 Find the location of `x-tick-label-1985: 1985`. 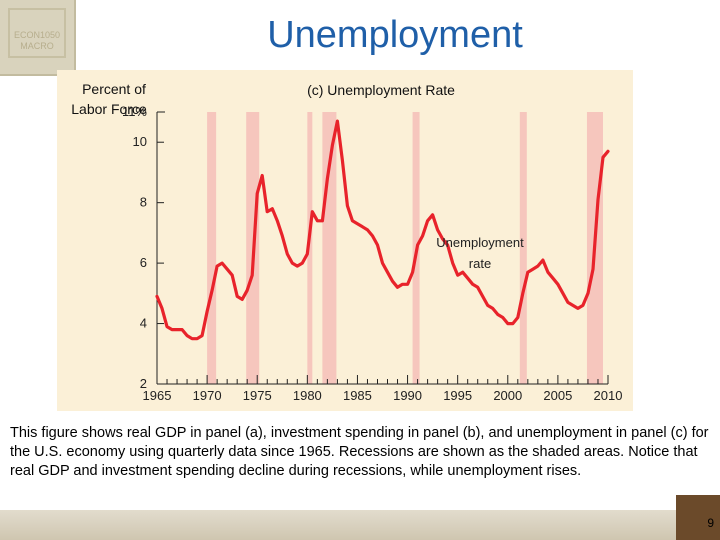

x-tick-label-1985: 1985 is located at coordinates (357, 395).